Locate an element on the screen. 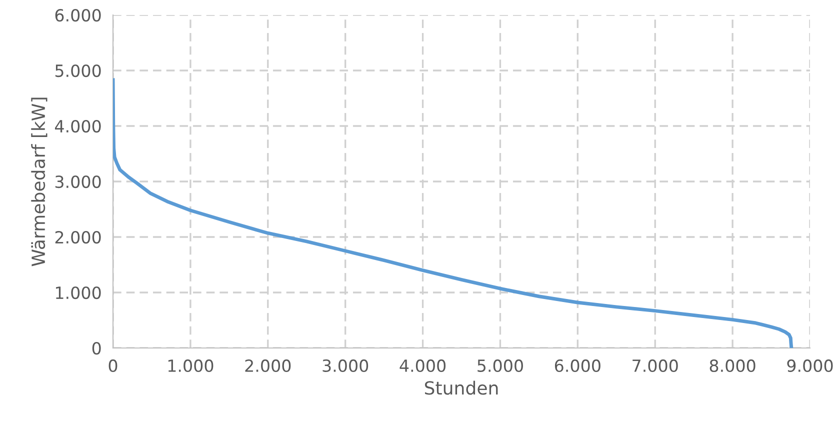 The width and height of the screenshot is (835, 424). x-tick-label: 6.000 is located at coordinates (577, 365).